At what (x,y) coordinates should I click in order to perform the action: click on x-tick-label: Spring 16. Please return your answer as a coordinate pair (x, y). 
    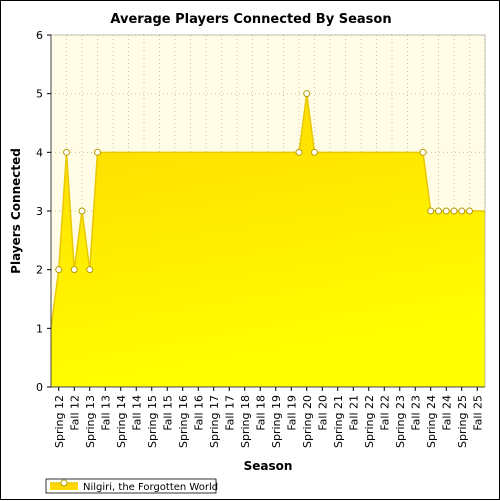
    Looking at the image, I should click on (183, 421).